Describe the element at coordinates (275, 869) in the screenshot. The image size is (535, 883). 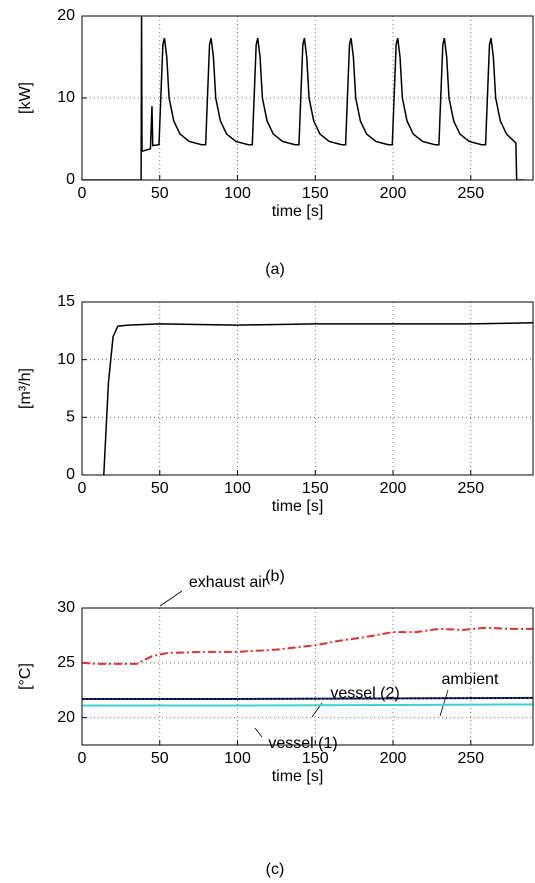
I see `caption: (c)` at that location.